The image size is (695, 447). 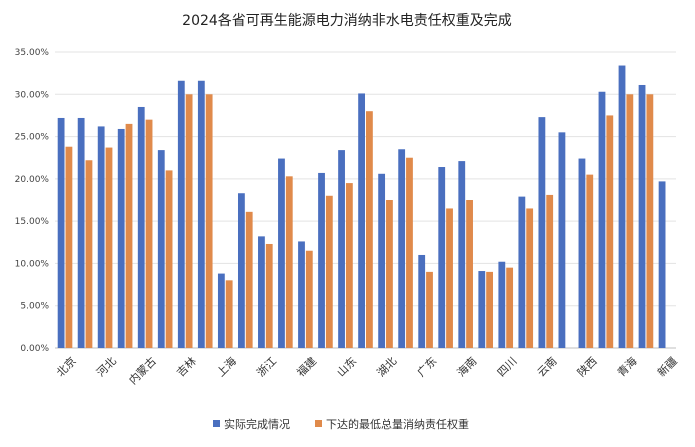 I want to click on bar-actual-江苏, so click(x=241, y=270).